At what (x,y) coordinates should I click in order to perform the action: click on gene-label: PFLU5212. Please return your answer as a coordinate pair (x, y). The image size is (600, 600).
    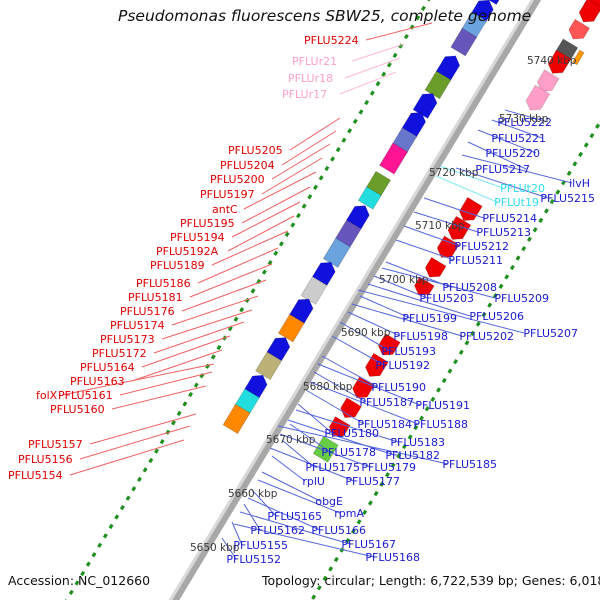
    Looking at the image, I should click on (481, 246).